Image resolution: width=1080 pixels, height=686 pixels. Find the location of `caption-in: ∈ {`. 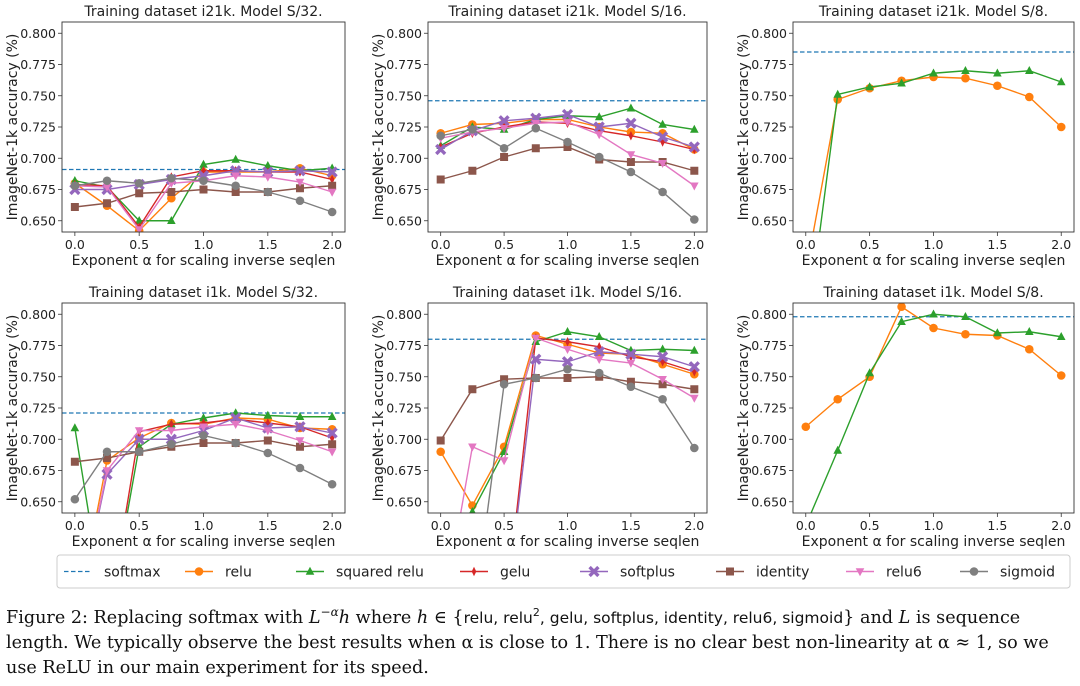

caption-in: ∈ { is located at coordinates (446, 617).